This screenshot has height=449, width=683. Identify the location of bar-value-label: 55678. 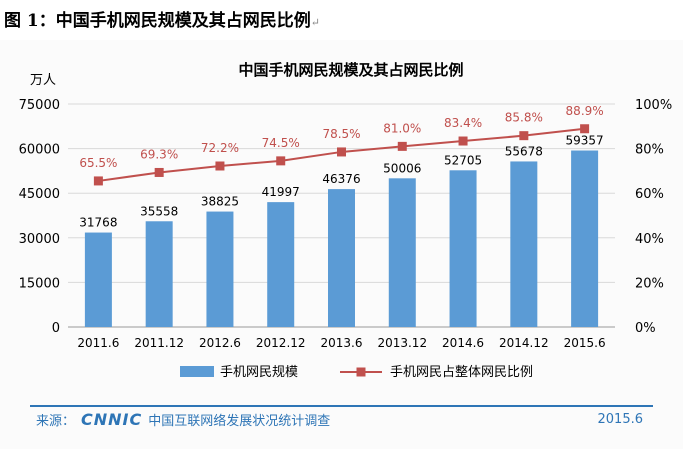
(524, 151).